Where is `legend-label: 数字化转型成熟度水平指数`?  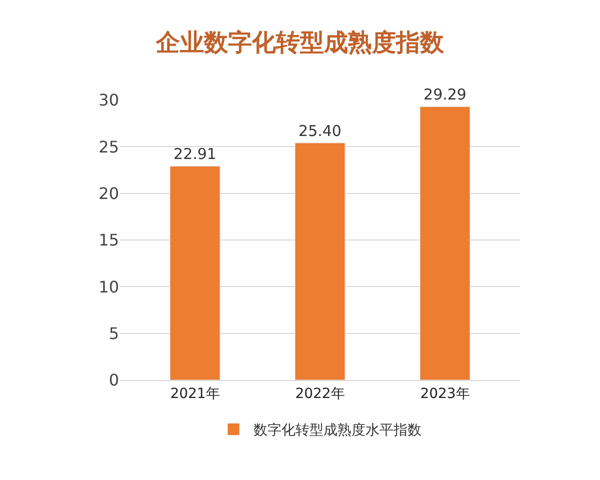 legend-label: 数字化转型成熟度水平指数 is located at coordinates (338, 430).